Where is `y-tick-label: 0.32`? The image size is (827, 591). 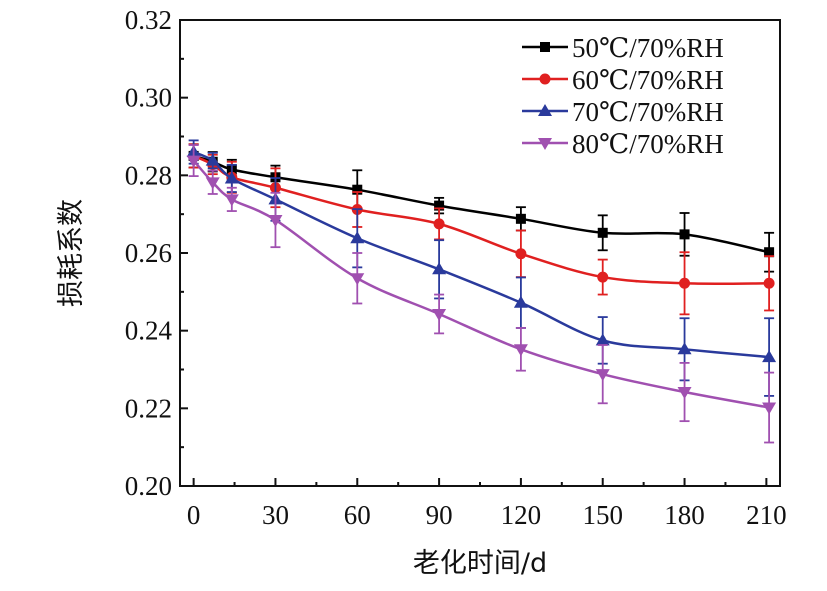
y-tick-label: 0.32 is located at coordinates (148, 20).